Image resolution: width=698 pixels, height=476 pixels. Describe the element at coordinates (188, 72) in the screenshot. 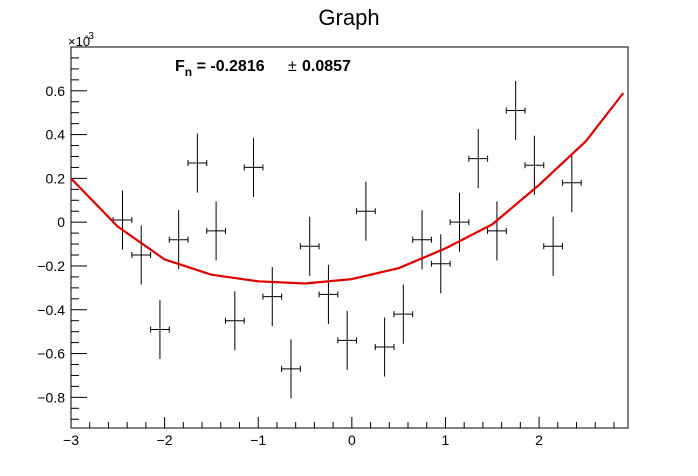

I see `annotation-subscript: n` at that location.